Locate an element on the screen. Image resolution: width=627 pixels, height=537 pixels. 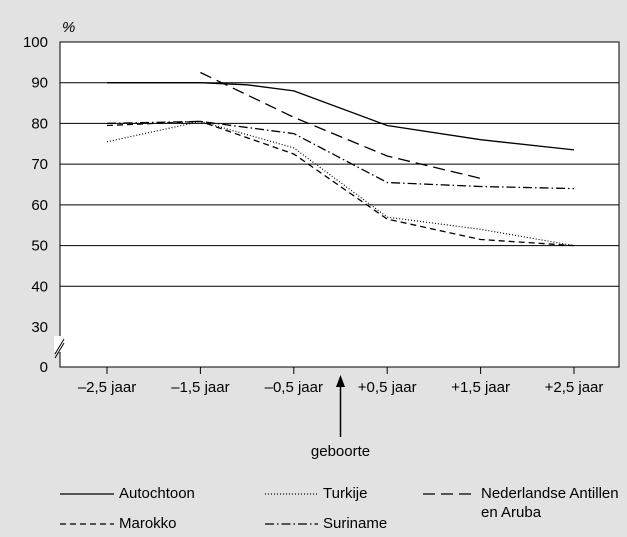
x-tick-label: –2,5 jaar is located at coordinates (107, 387).